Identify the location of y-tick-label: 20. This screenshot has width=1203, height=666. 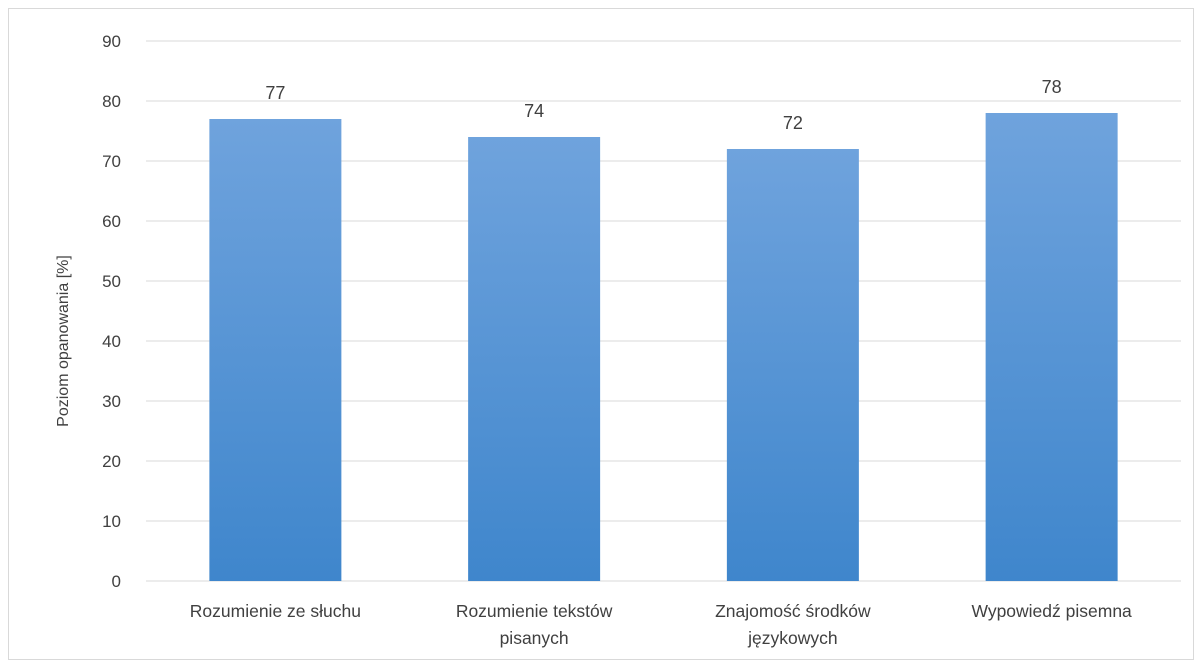
(111, 461).